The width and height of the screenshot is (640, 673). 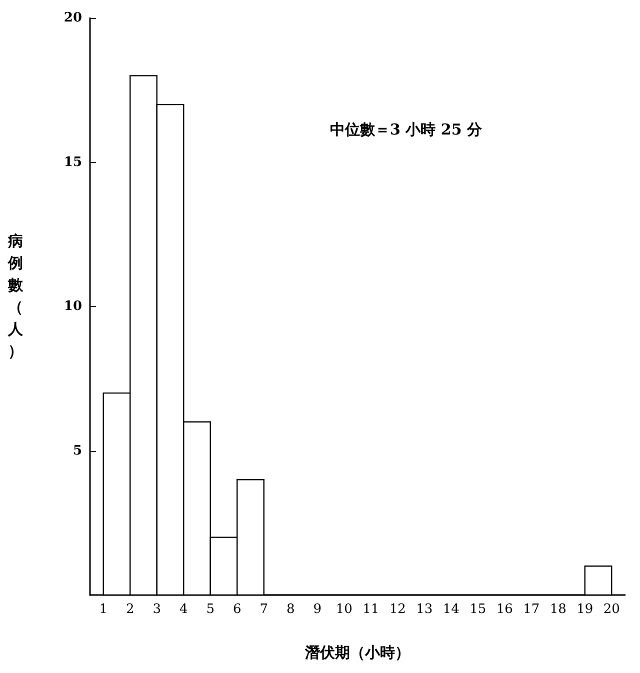 What do you see at coordinates (406, 129) in the screenshot?
I see `annotation: 中位數＝3 小時 25 分` at bounding box center [406, 129].